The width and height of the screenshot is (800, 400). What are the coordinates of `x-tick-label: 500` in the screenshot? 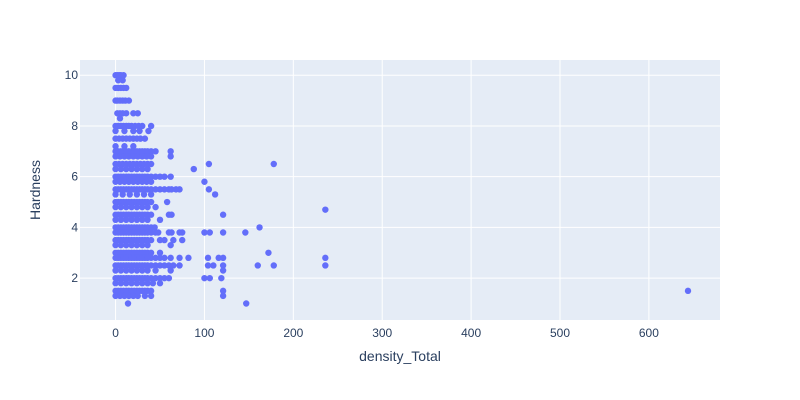 It's located at (560, 333).